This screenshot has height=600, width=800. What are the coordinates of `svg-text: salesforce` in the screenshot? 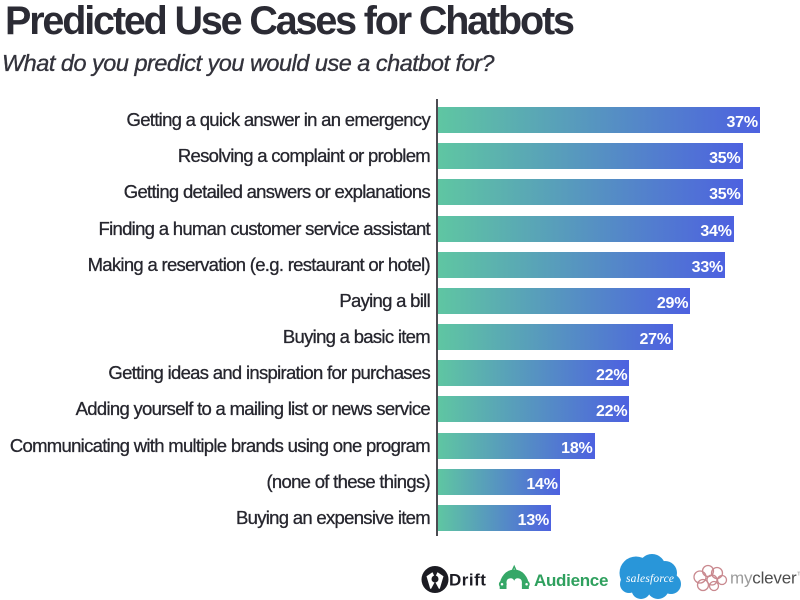 It's located at (650, 579).